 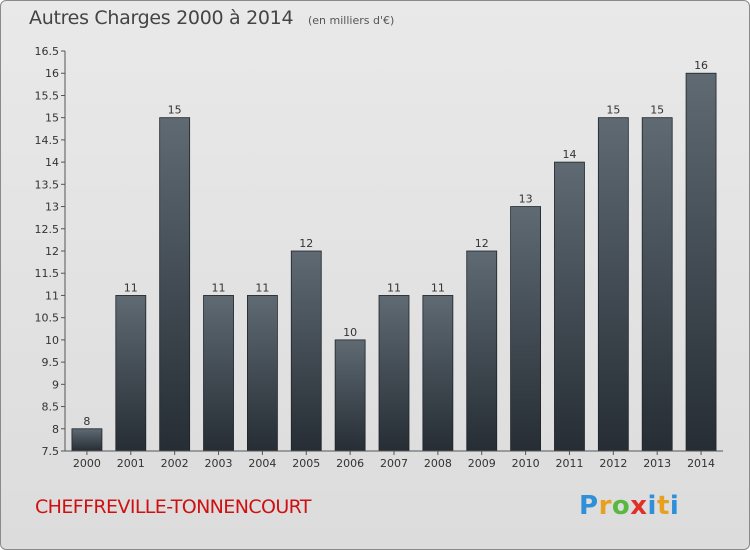 What do you see at coordinates (306, 351) in the screenshot?
I see `bar-2005` at bounding box center [306, 351].